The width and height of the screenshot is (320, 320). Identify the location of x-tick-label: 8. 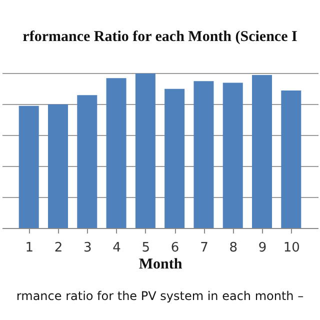
(233, 248).